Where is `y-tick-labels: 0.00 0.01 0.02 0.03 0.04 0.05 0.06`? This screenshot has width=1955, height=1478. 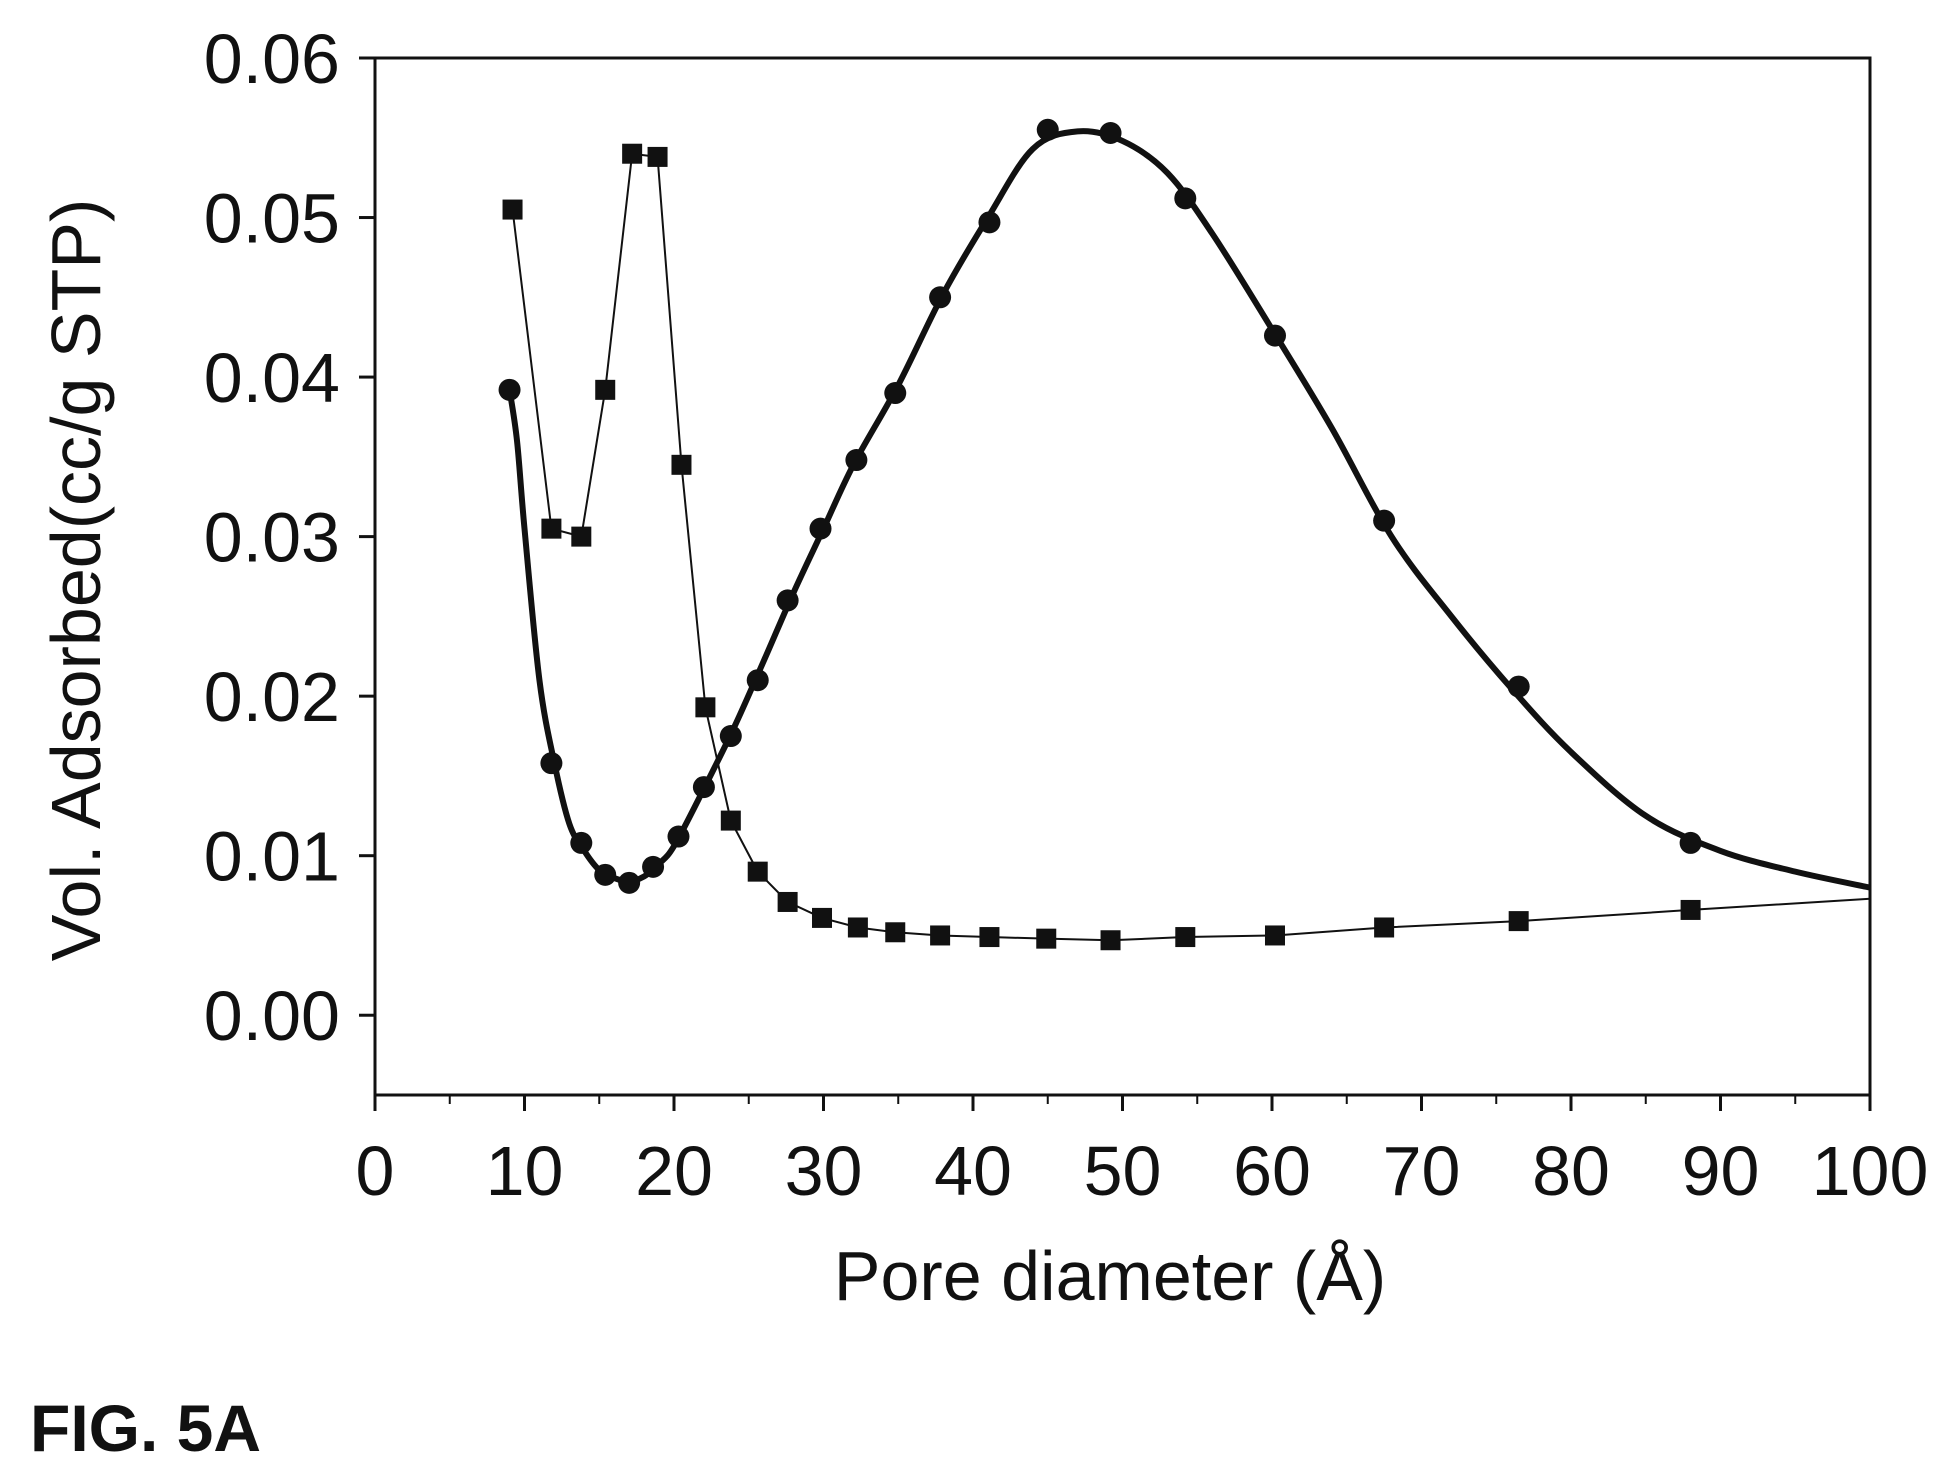 y-tick-labels: 0.00 0.01 0.02 0.03 0.04 0.05 0.06 is located at coordinates (272, 537).